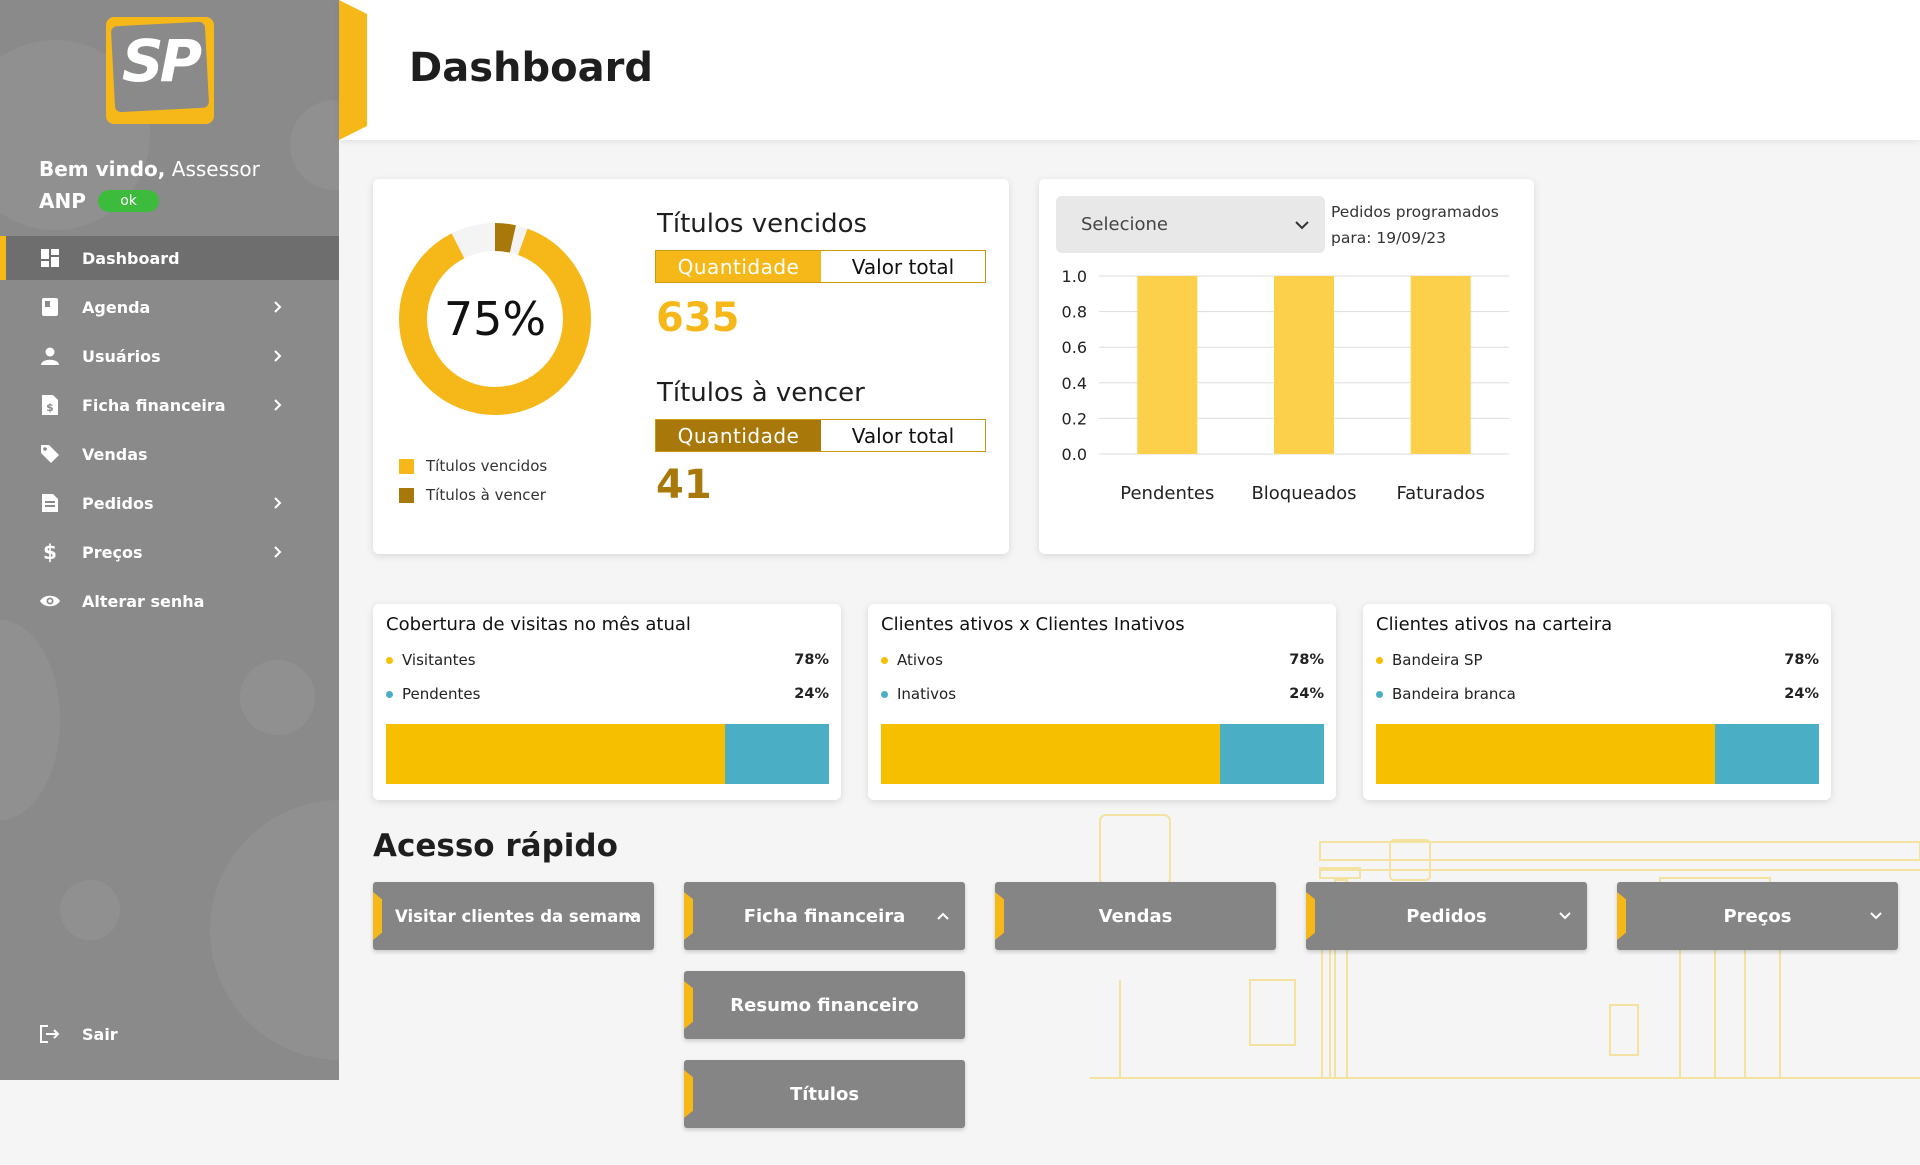  I want to click on donut-overdue-arc, so click(495, 319).